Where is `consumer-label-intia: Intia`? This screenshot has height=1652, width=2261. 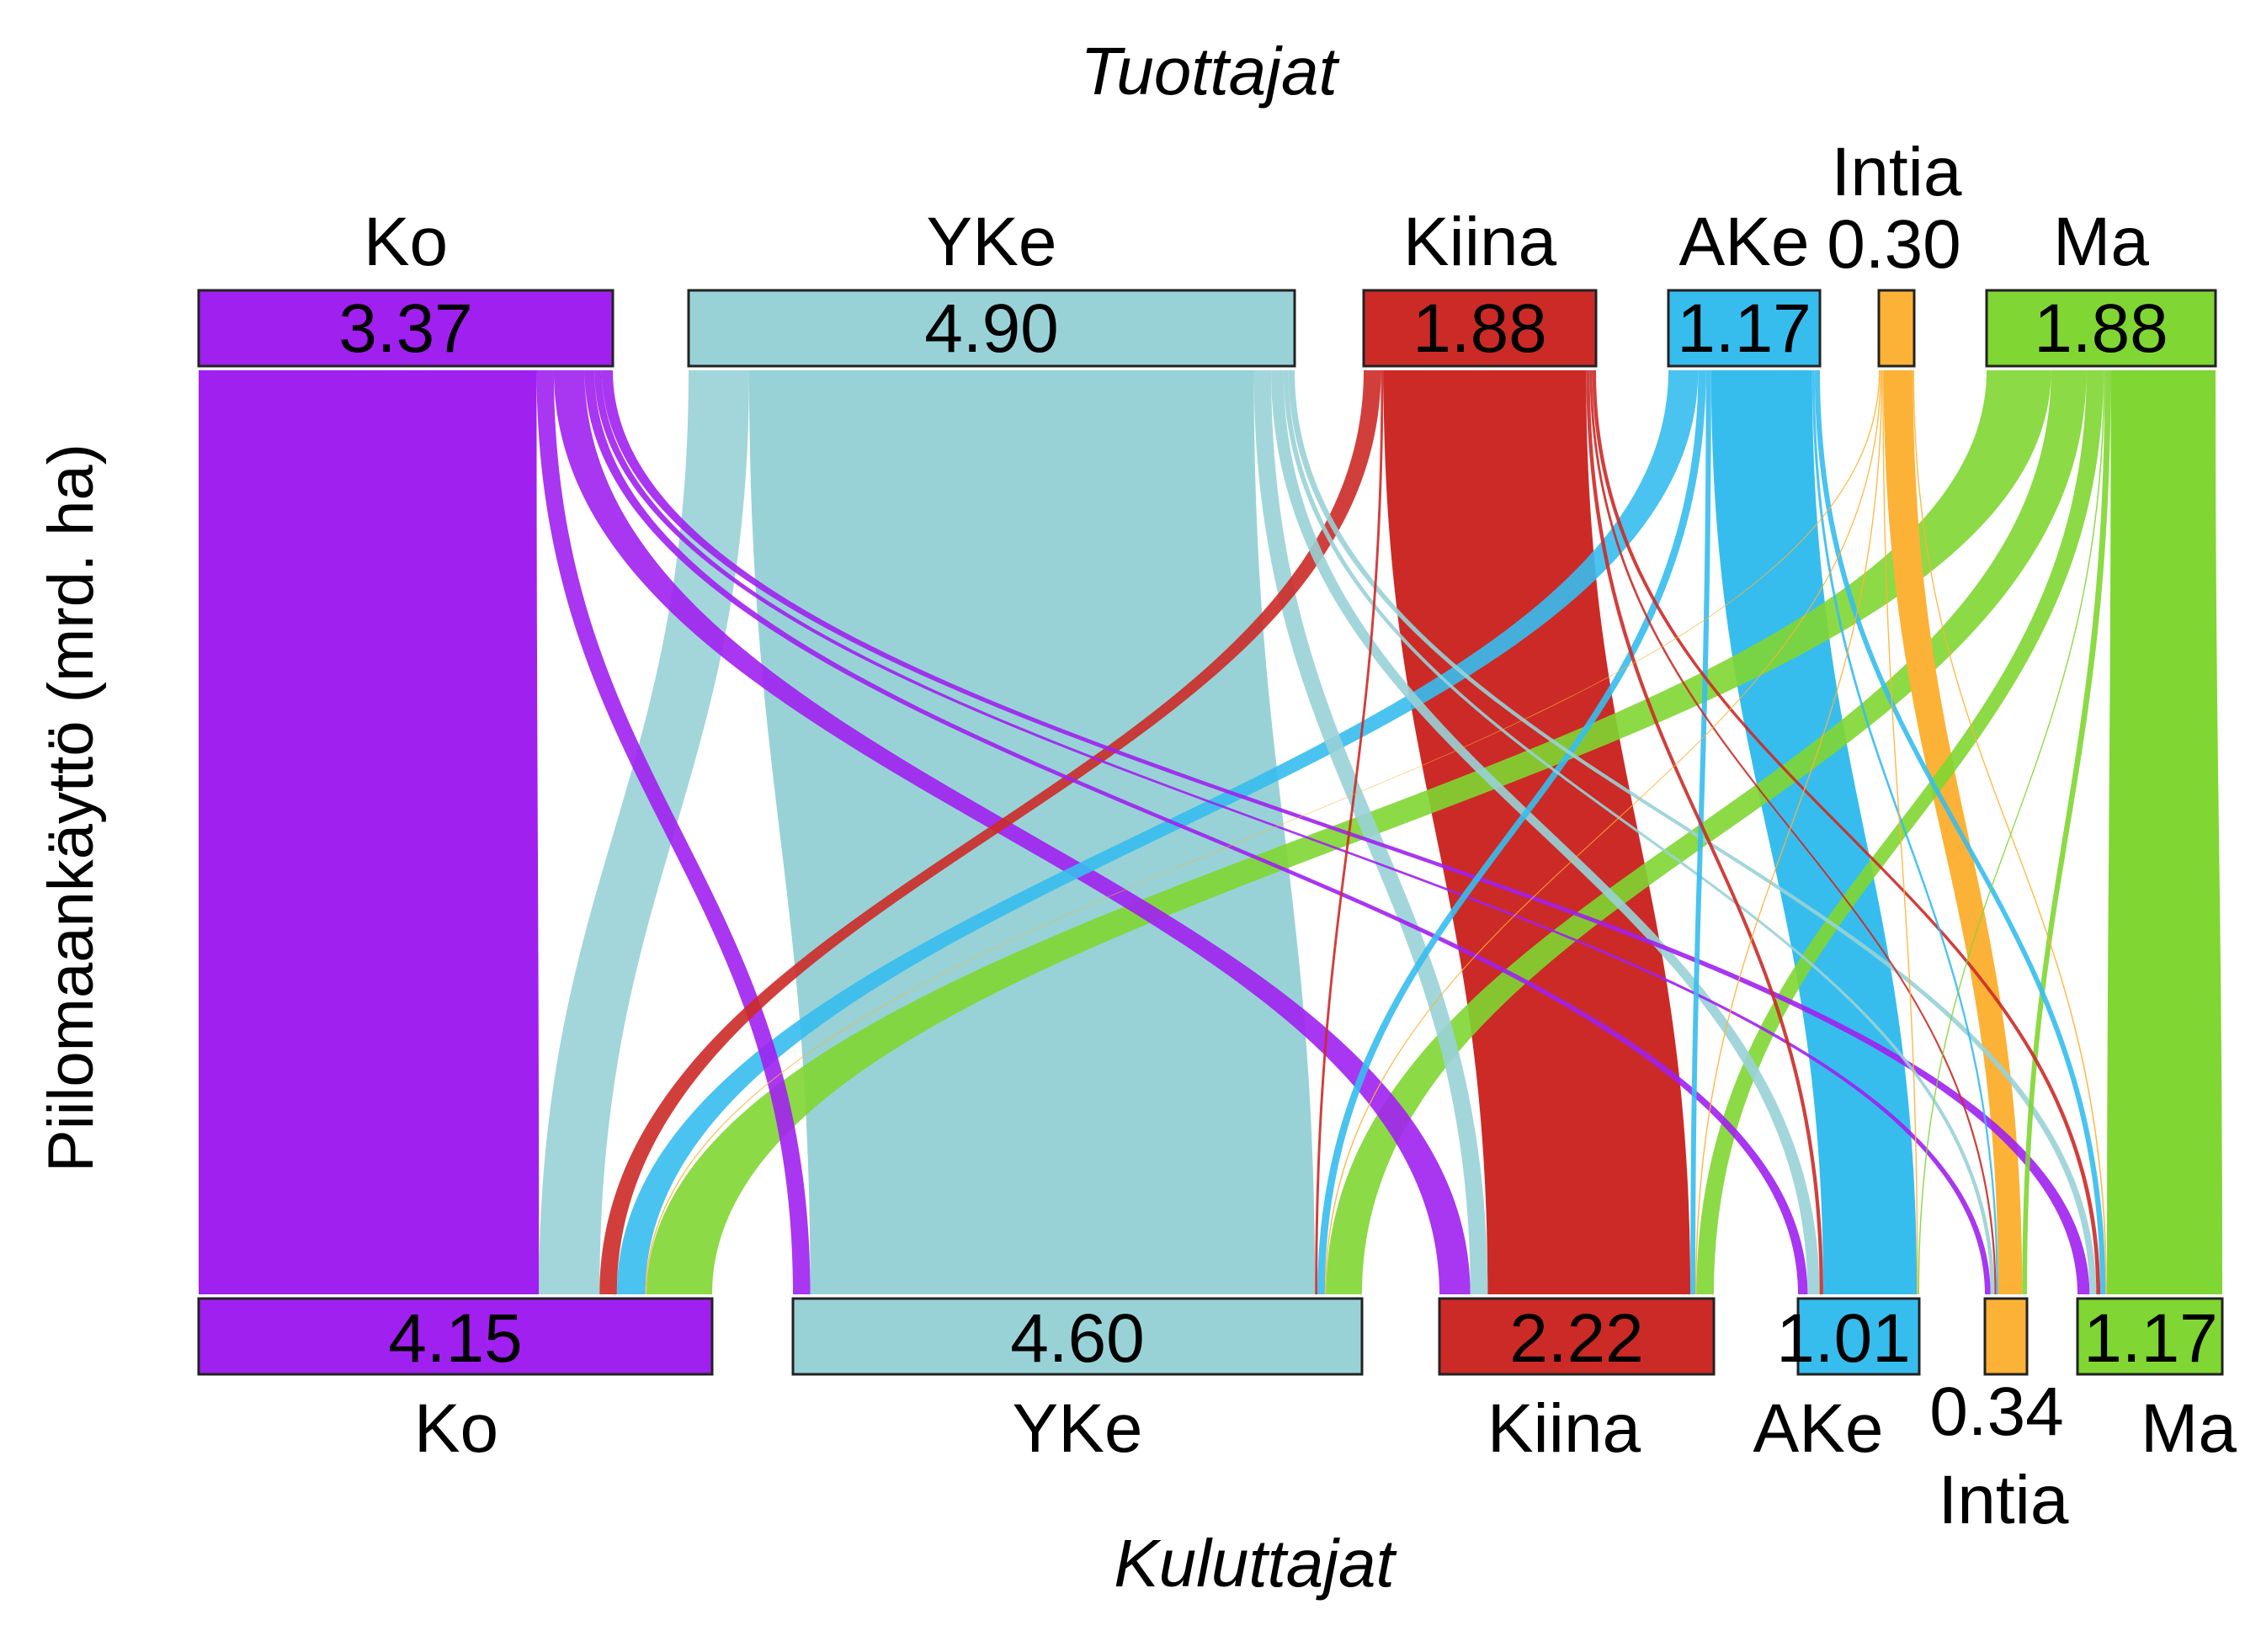
consumer-label-intia: Intia is located at coordinates (2004, 1500).